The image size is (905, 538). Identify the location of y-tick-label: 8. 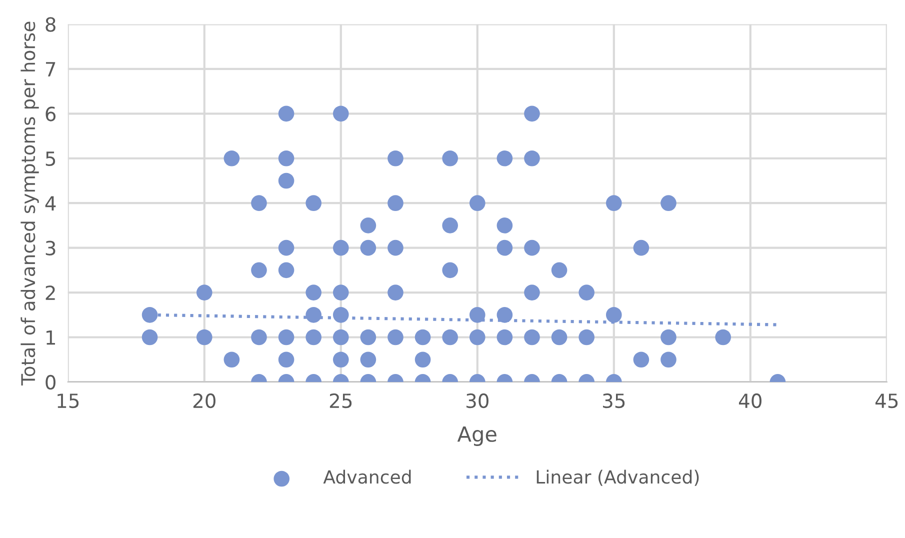
(51, 24).